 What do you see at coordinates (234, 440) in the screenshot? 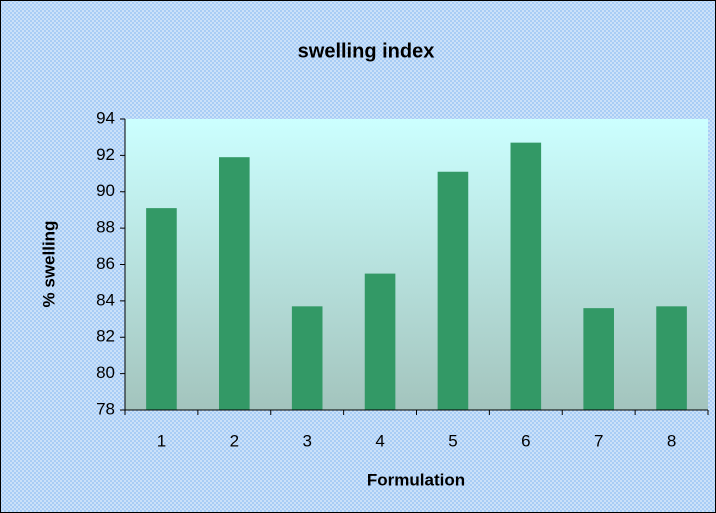
I see `x-tick-label: 2` at bounding box center [234, 440].